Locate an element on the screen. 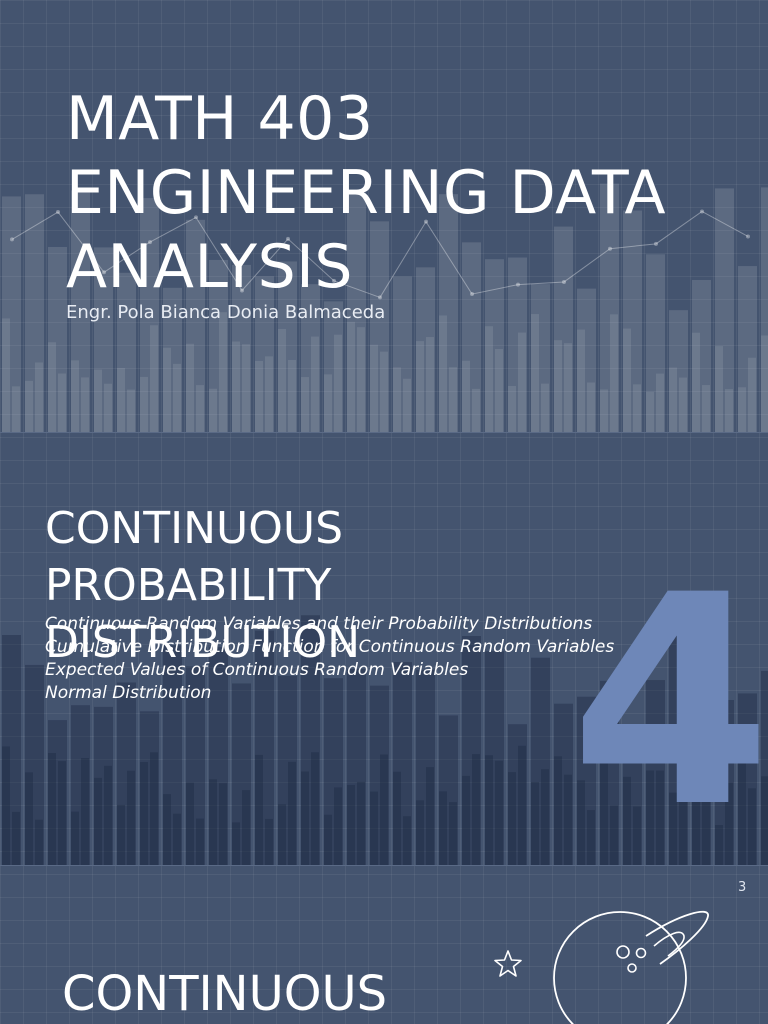 The width and height of the screenshot is (768, 1024). page-number: 3 is located at coordinates (742, 887).